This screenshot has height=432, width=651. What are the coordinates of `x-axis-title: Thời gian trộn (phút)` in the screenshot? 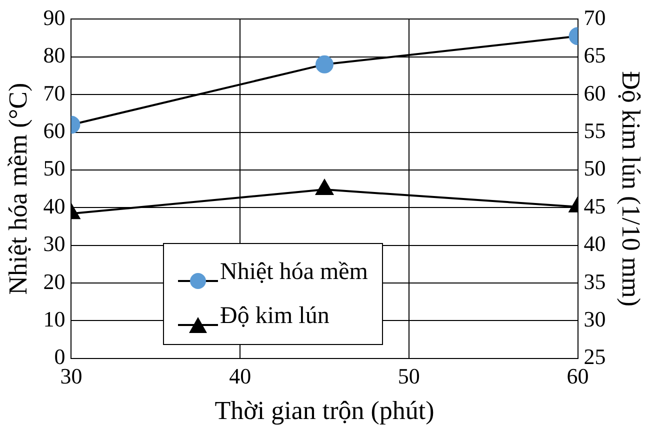 It's located at (324, 411).